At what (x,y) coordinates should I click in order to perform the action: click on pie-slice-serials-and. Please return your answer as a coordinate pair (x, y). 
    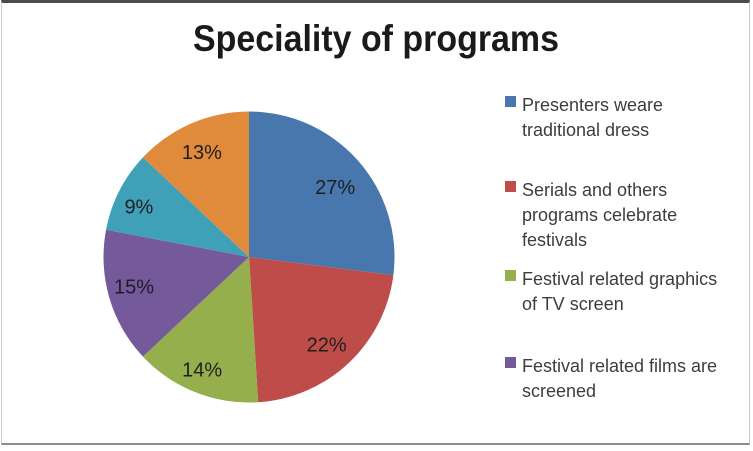
    Looking at the image, I should click on (321, 330).